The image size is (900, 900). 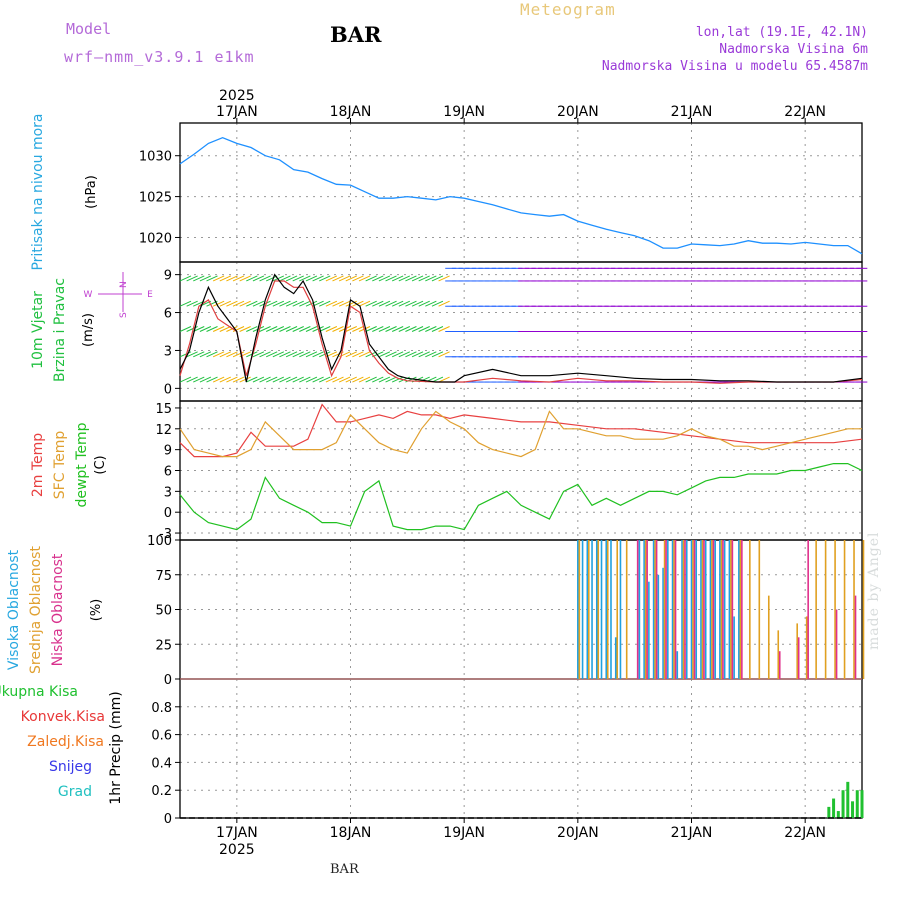 I want to click on y-tick-label: 0.2, so click(x=161, y=791).